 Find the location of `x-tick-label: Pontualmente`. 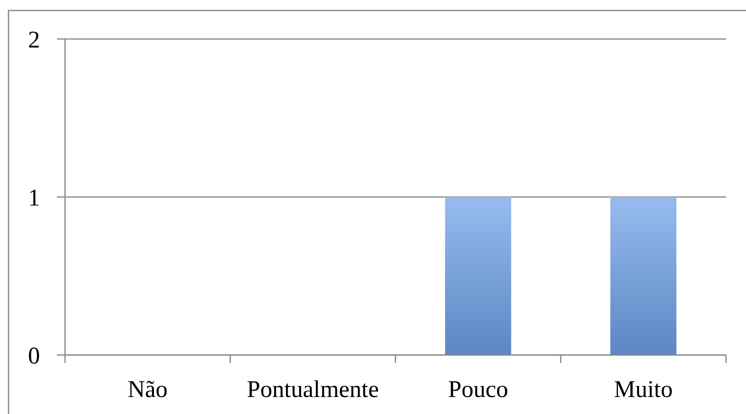

x-tick-label: Pontualmente is located at coordinates (312, 390).